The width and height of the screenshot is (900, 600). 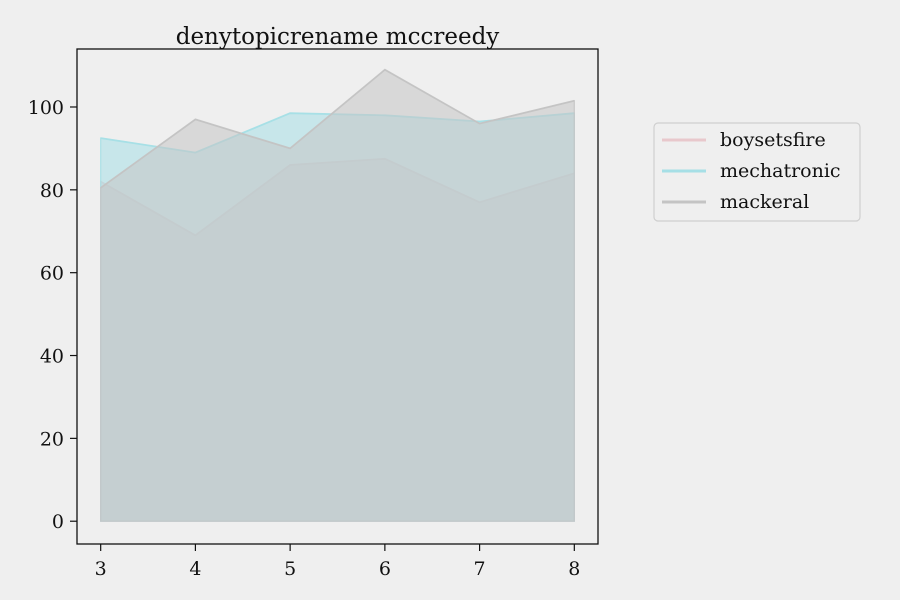 I want to click on x-tick-label: 5, so click(x=290, y=569).